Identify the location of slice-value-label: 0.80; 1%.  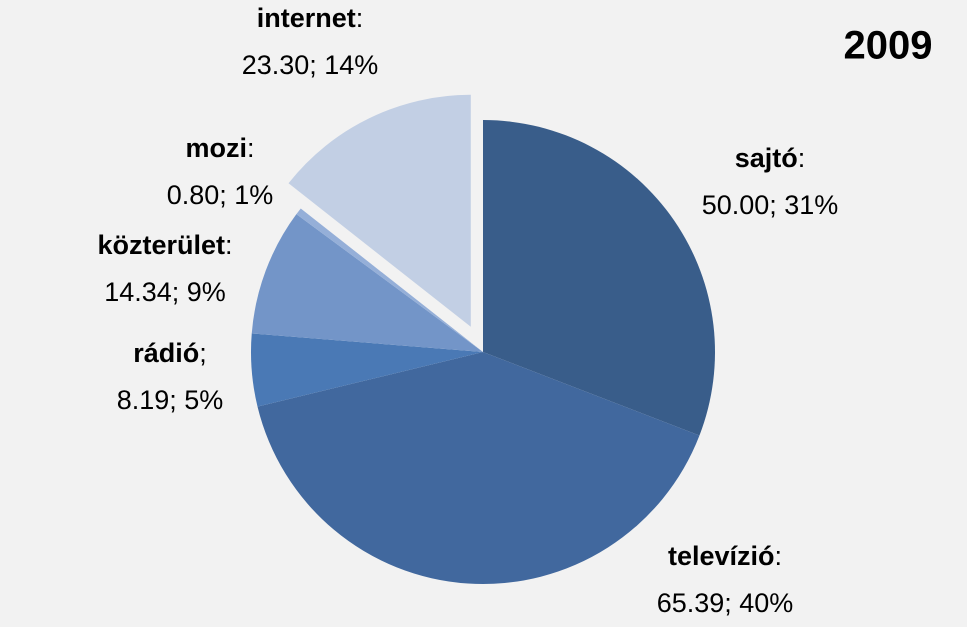
(220, 195).